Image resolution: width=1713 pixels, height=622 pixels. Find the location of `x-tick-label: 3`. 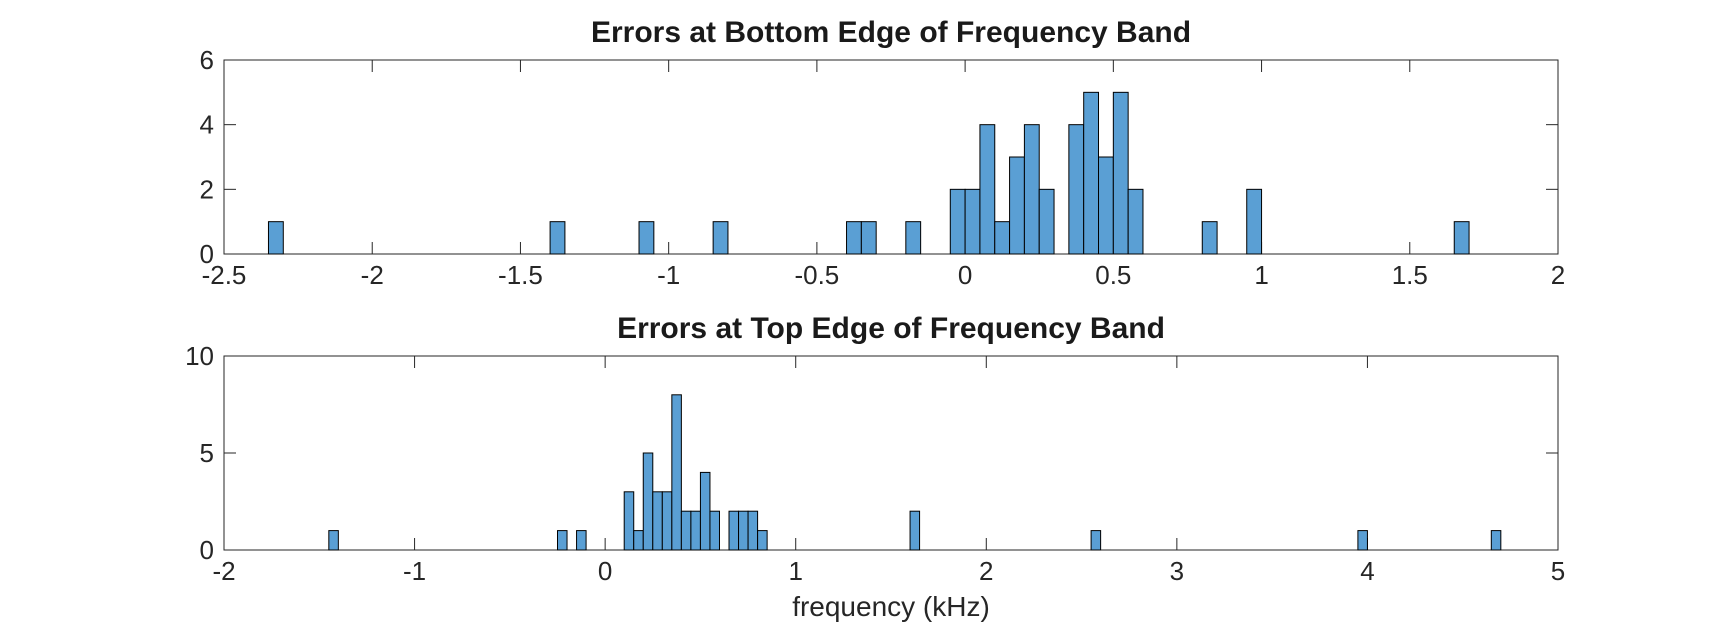

x-tick-label: 3 is located at coordinates (1177, 571).